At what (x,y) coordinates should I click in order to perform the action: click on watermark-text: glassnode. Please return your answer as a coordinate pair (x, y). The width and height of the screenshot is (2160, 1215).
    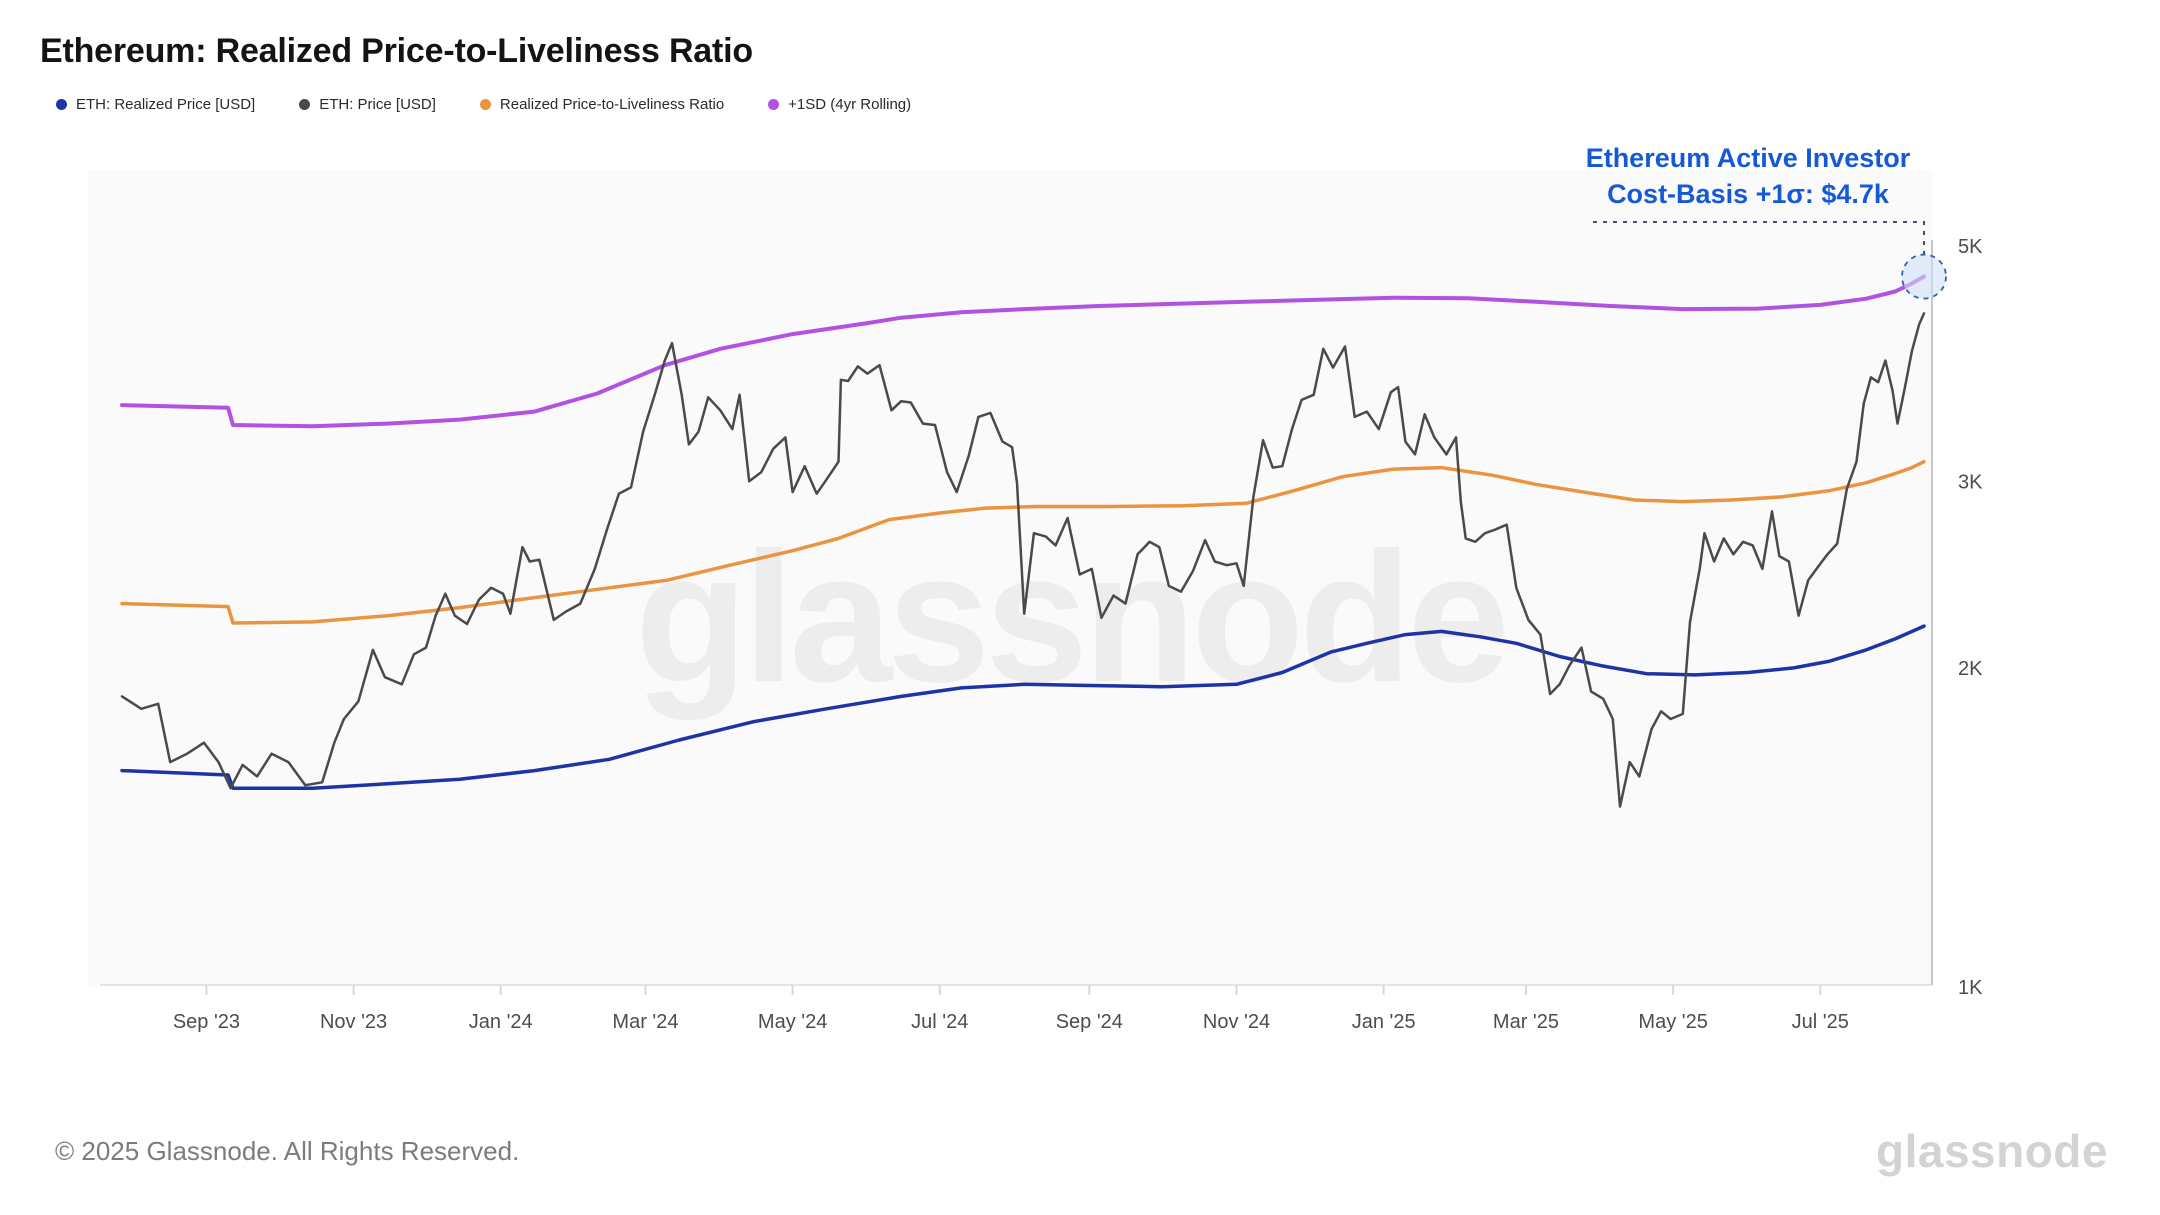
    Looking at the image, I should click on (1070, 618).